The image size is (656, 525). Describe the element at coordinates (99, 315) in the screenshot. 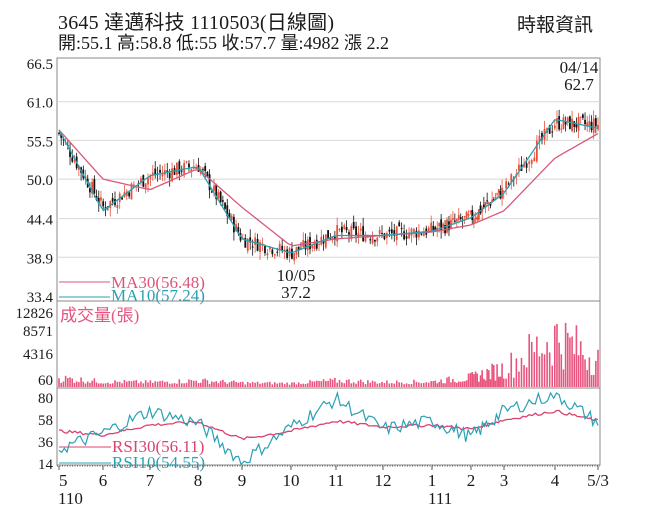

I see `volume-title: 成交量(張)` at that location.